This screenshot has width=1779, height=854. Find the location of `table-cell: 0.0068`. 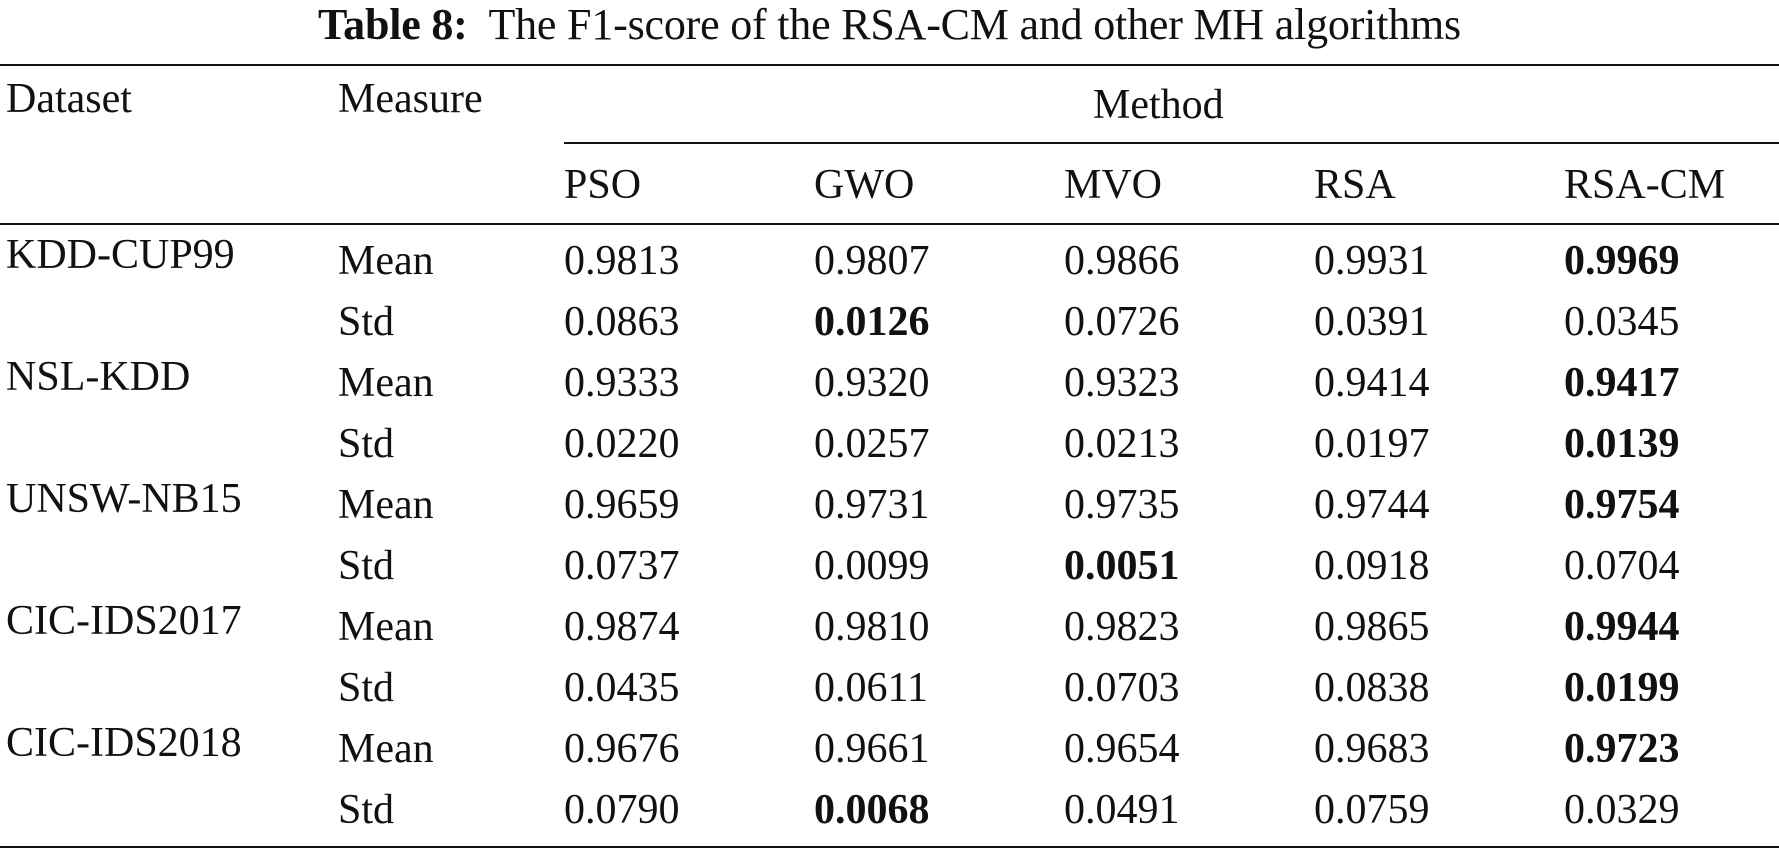

table-cell: 0.0068 is located at coordinates (872, 810).